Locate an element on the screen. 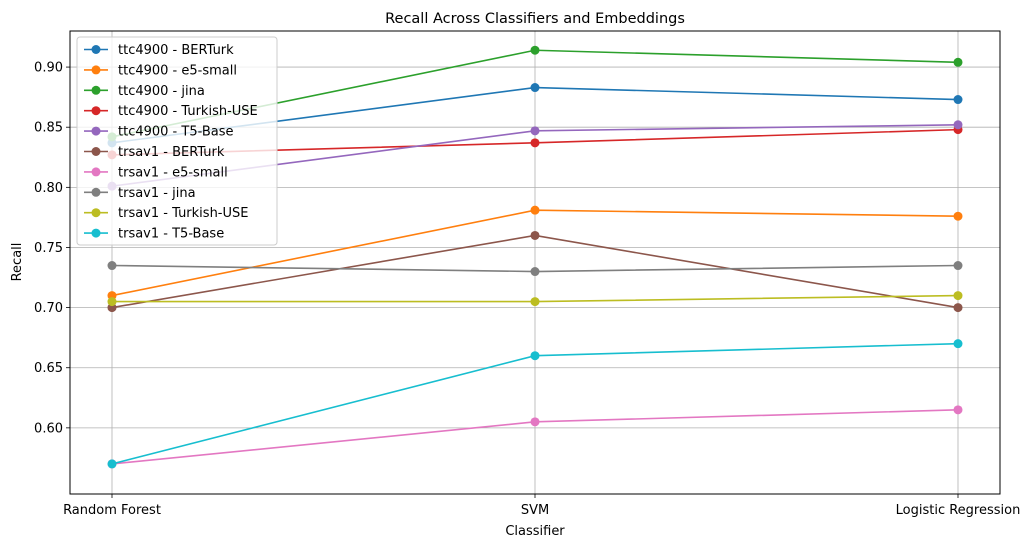 The image size is (1034, 551). legend-label: ttc4900 - jina is located at coordinates (161, 91).